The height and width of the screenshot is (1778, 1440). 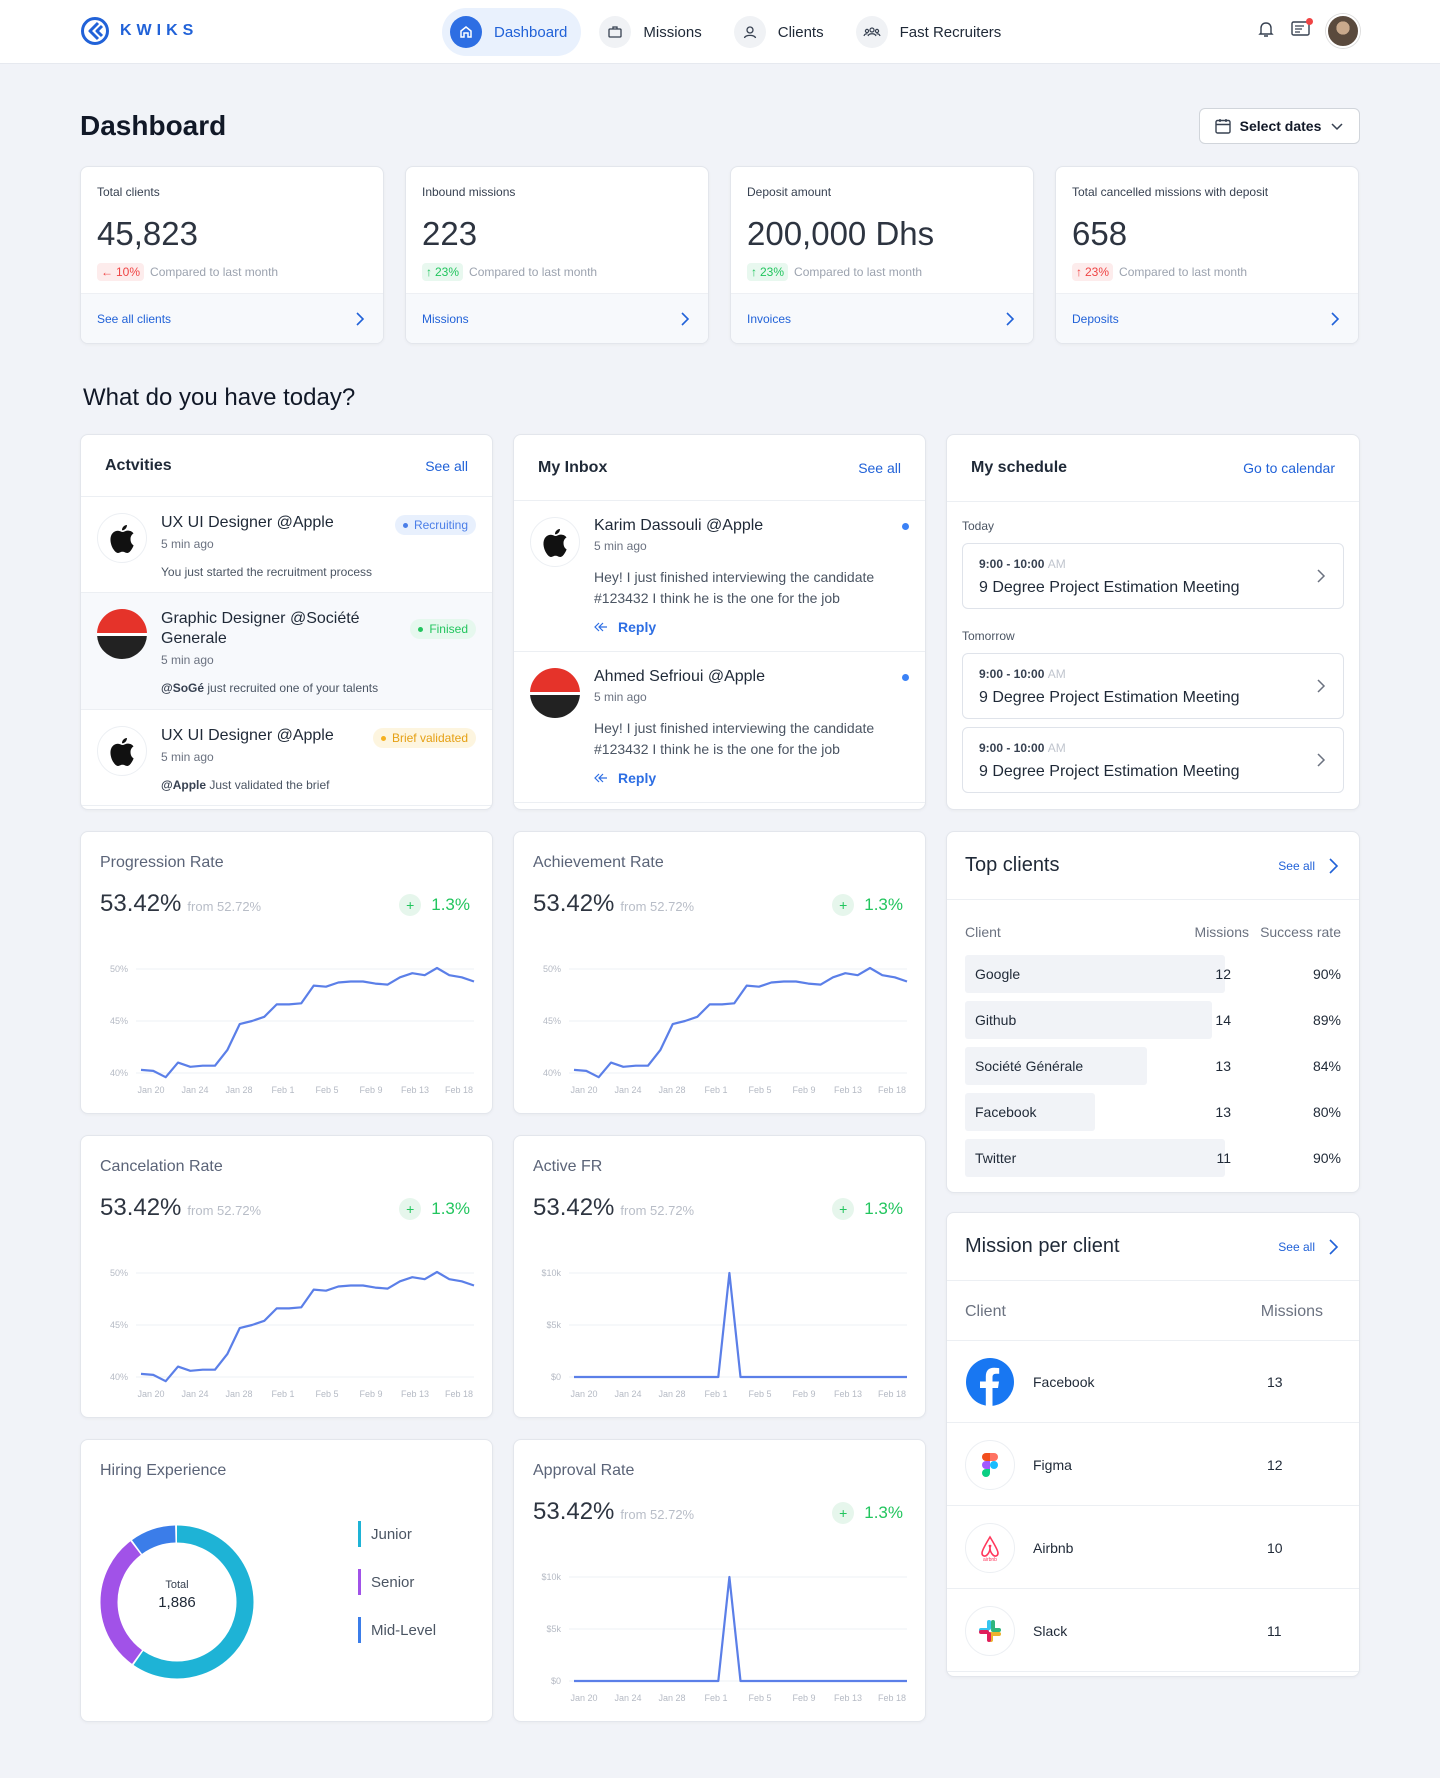 What do you see at coordinates (1153, 932) in the screenshot?
I see `top-clients-header: Client Missions Success rate` at bounding box center [1153, 932].